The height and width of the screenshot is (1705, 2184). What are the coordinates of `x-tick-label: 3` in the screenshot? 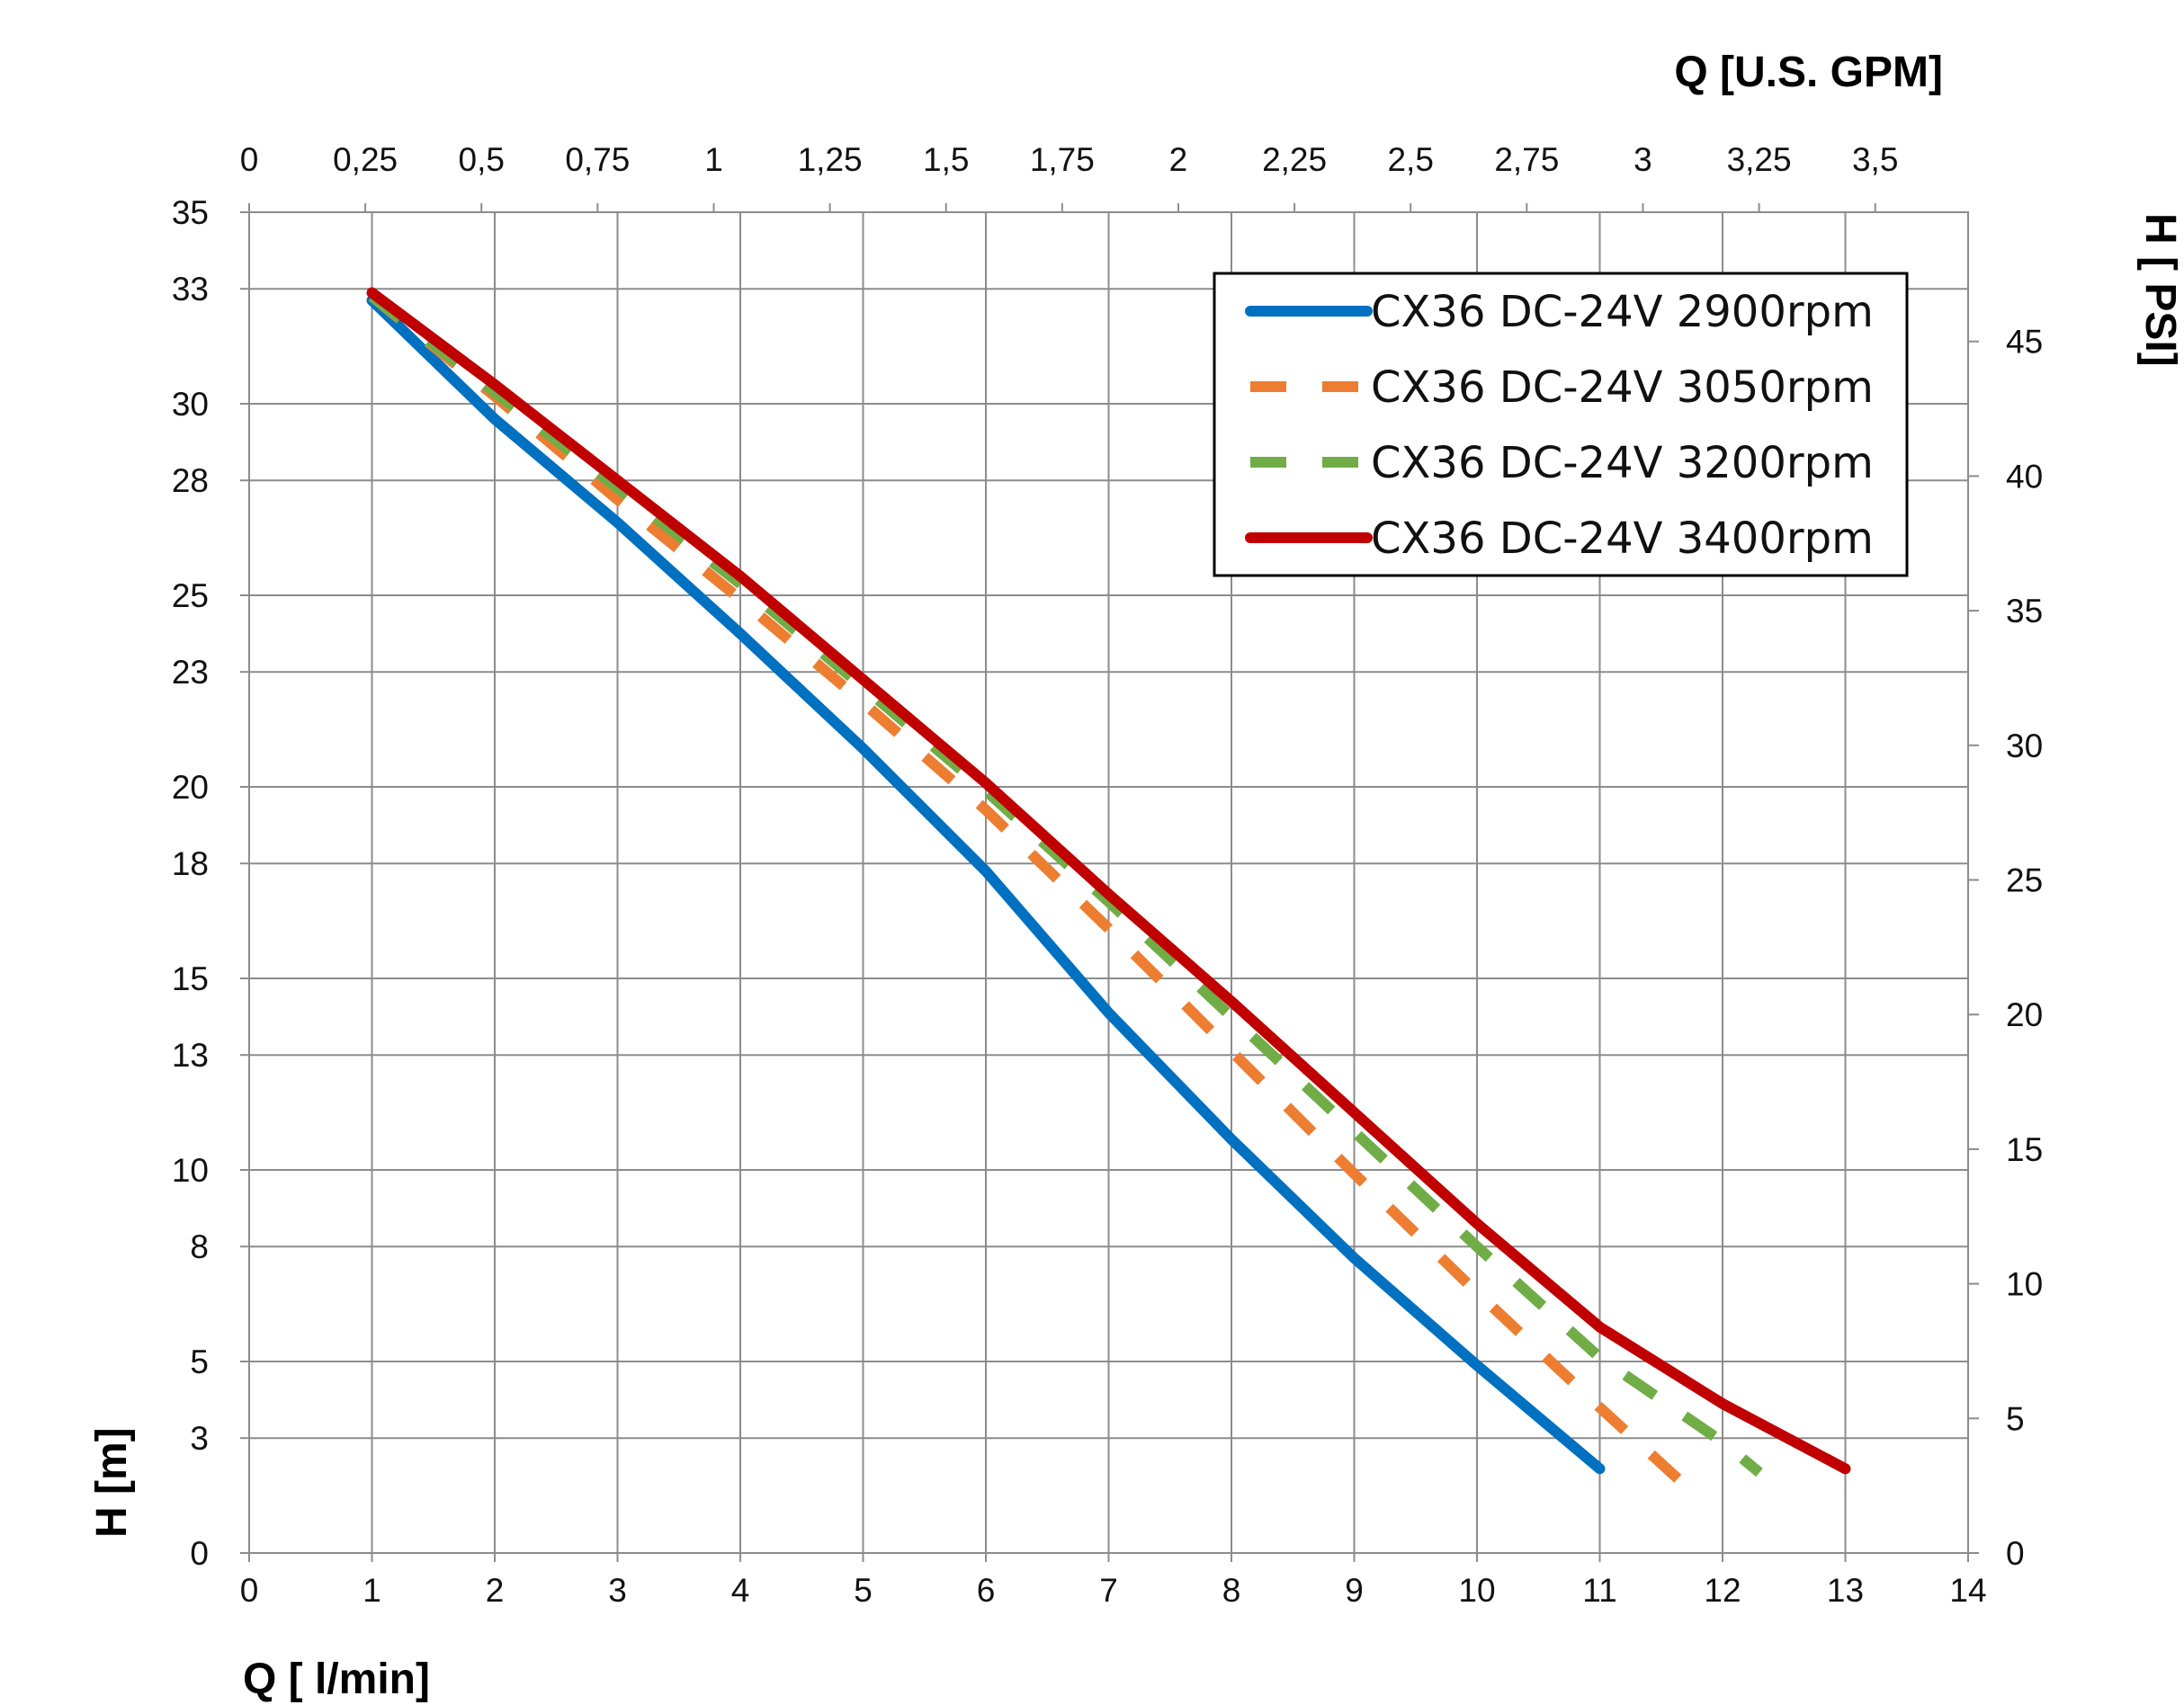 It's located at (618, 1590).